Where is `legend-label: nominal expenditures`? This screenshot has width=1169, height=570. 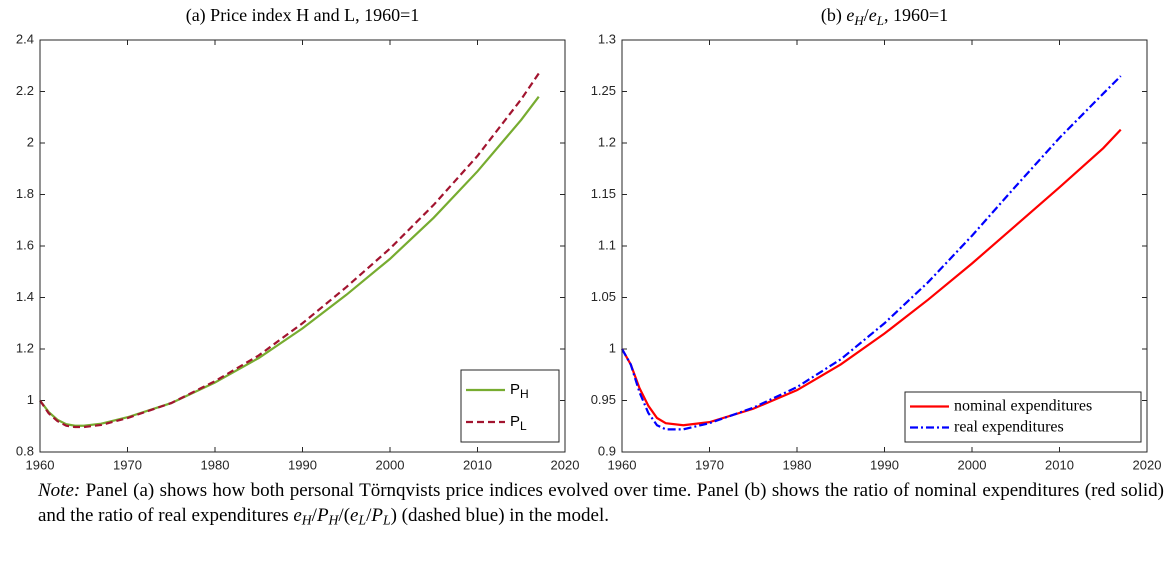 legend-label: nominal expenditures is located at coordinates (1023, 405).